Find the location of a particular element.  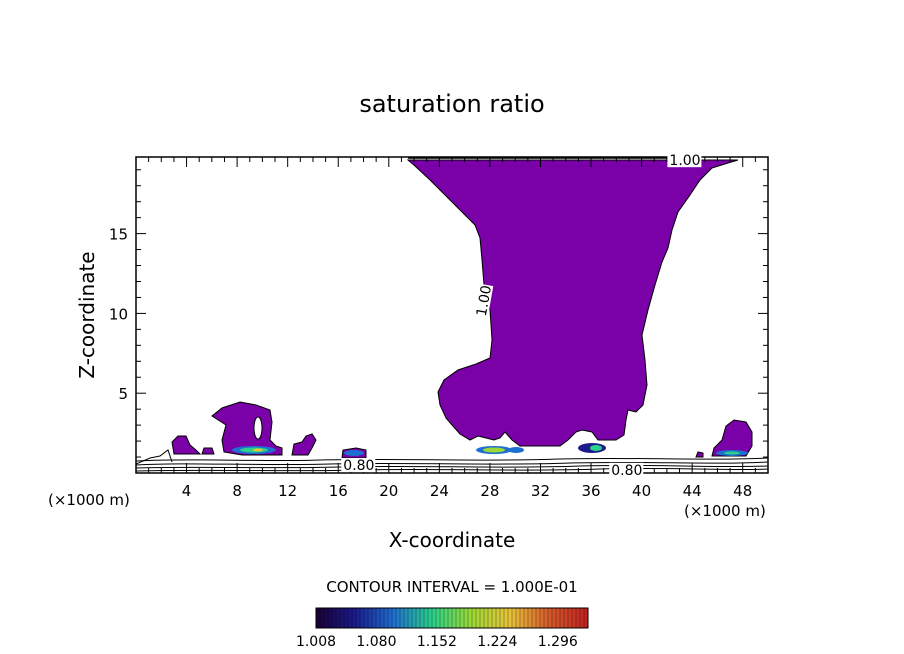

cloud-cell-3-hole is located at coordinates (258, 428).